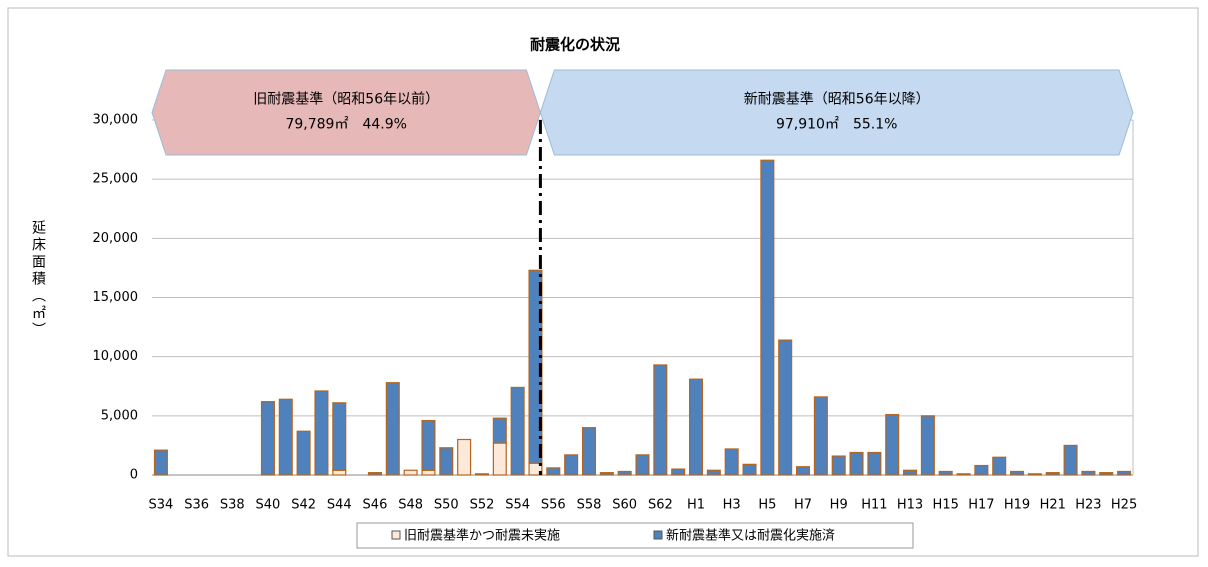 Image resolution: width=1208 pixels, height=567 pixels. Describe the element at coordinates (482, 505) in the screenshot. I see `x-tick-label: S52` at that location.